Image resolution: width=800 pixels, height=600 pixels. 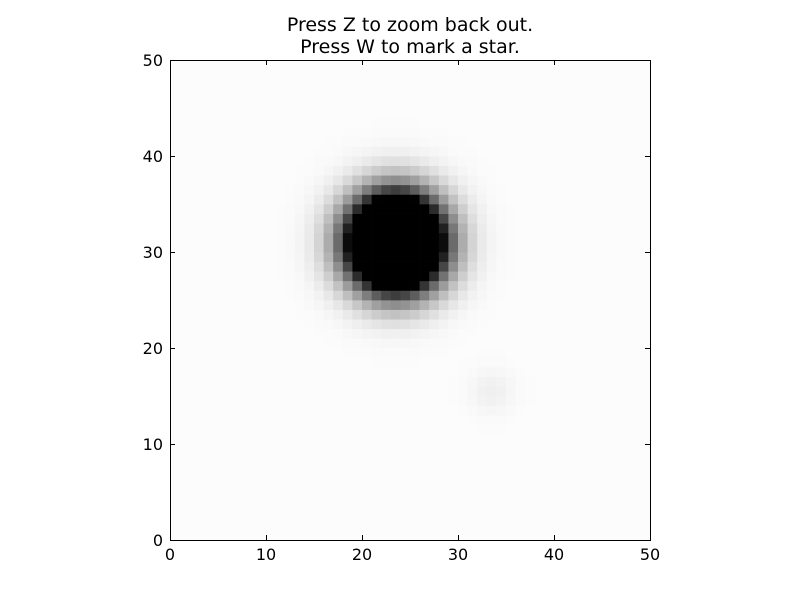 I want to click on y-tick-label: 40, so click(x=153, y=156).